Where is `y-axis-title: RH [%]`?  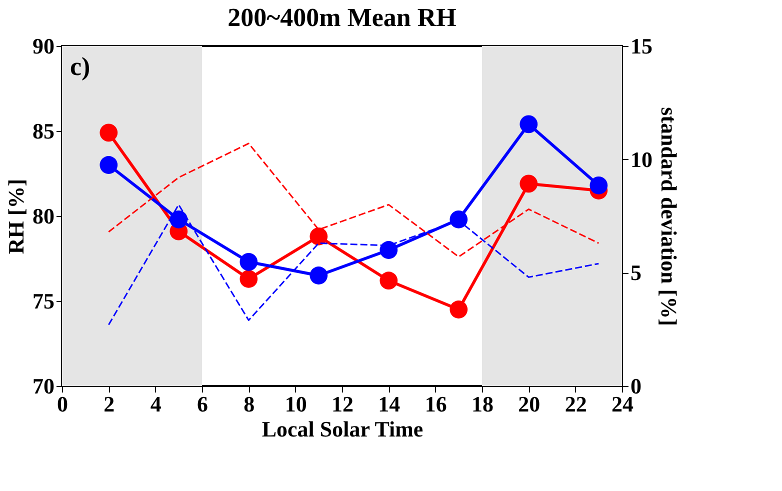
y-axis-title: RH [%] is located at coordinates (16, 216).